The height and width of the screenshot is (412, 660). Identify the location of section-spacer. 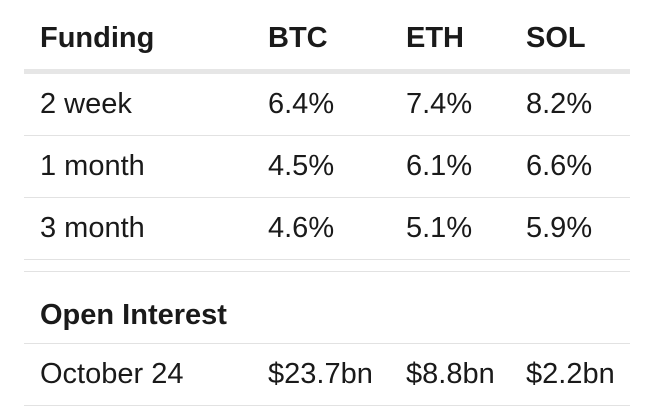
(327, 266).